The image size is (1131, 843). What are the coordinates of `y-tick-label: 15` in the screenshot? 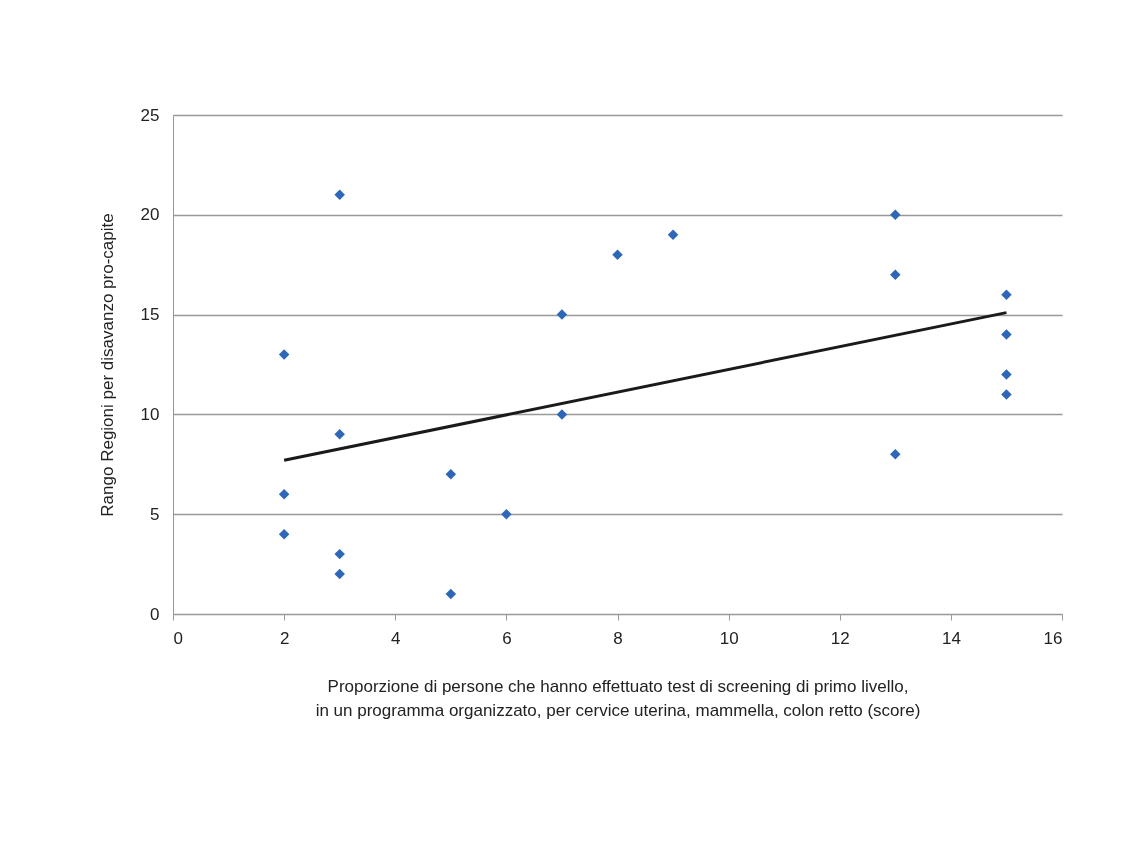 It's located at (150, 315).